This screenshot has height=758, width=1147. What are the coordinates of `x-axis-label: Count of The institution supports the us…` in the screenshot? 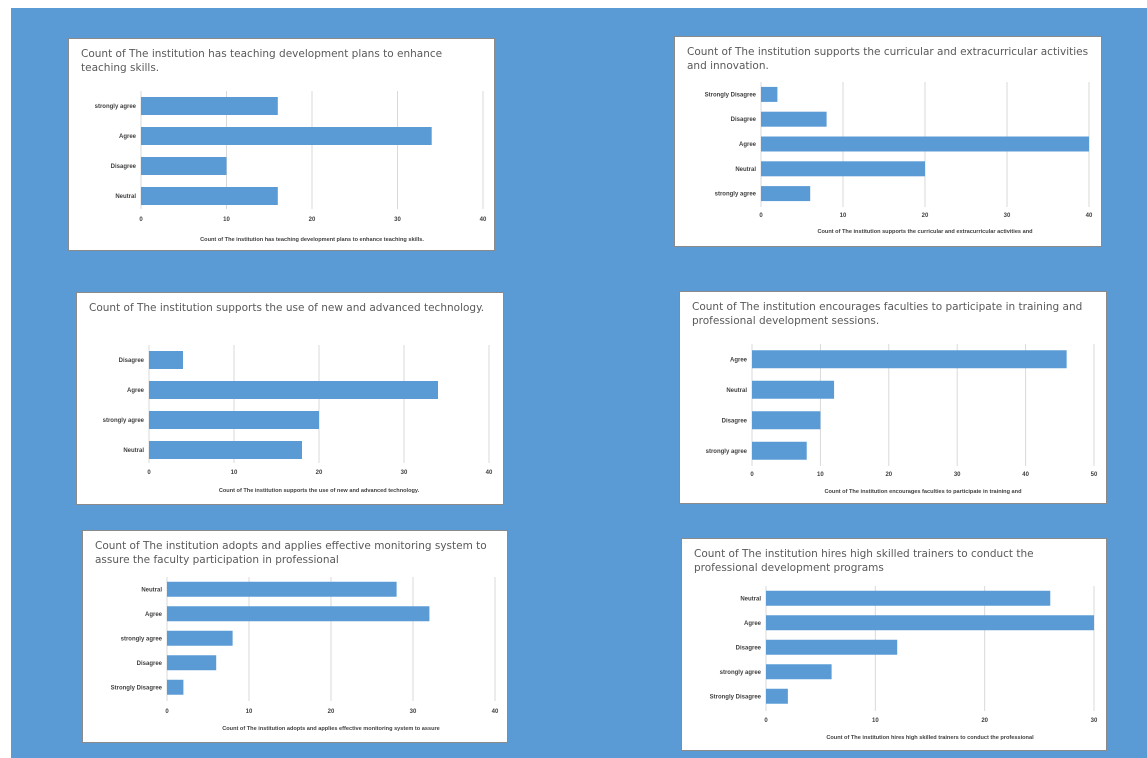 It's located at (319, 491).